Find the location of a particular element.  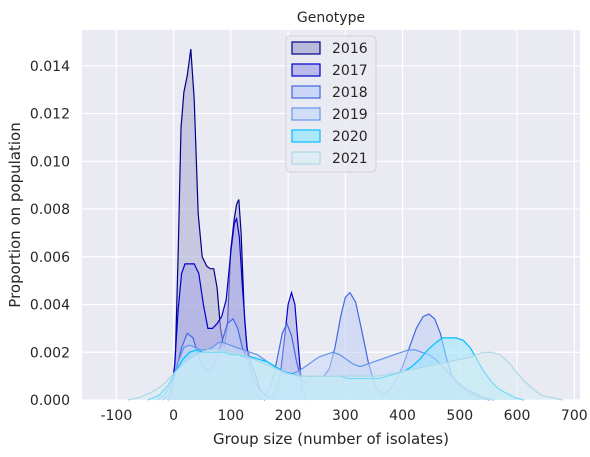

x-tick-label-4: 300 is located at coordinates (345, 416).